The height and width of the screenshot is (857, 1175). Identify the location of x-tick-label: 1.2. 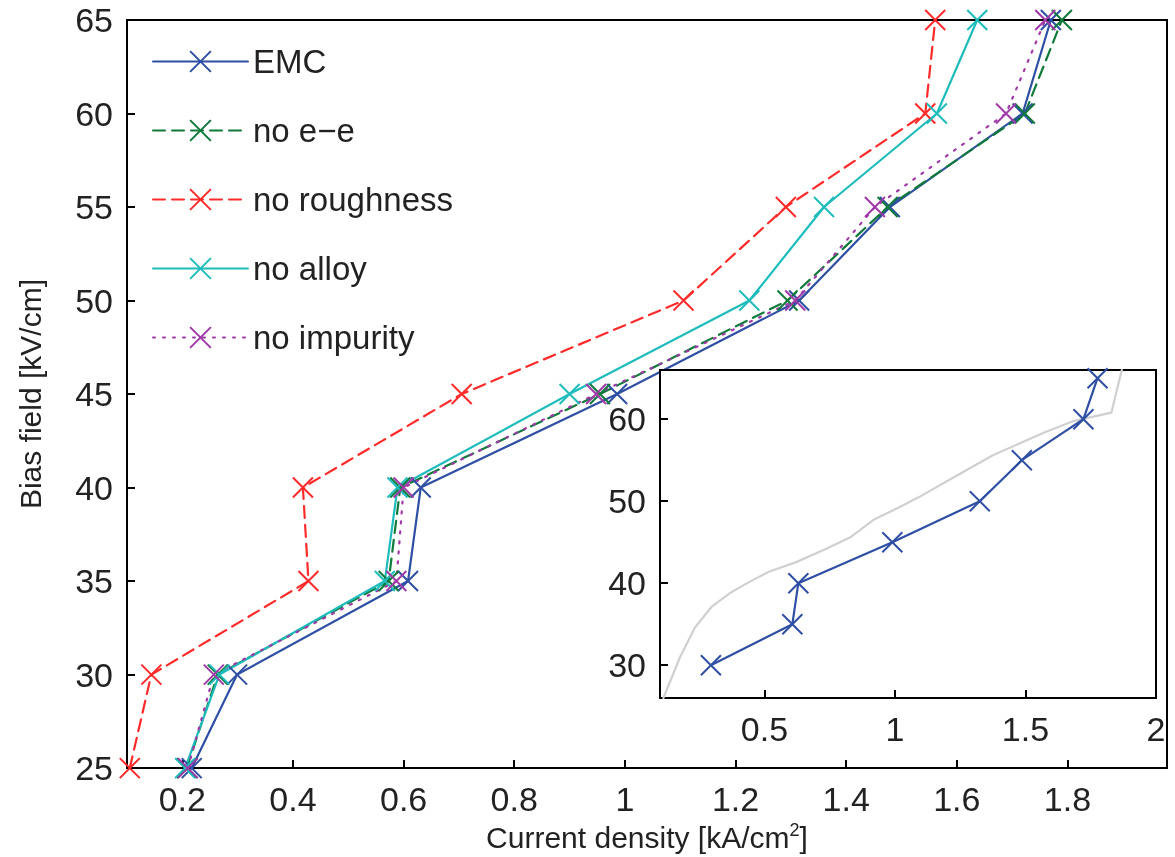
(735, 799).